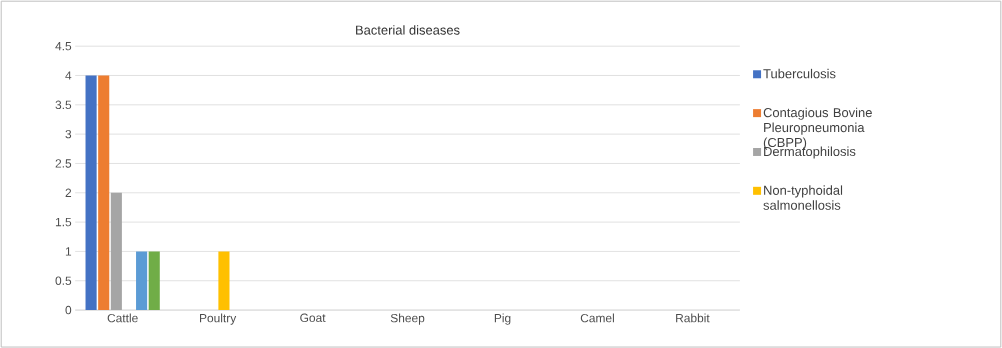 This screenshot has height=348, width=1002. I want to click on x-tick-label: Poultry, so click(218, 319).